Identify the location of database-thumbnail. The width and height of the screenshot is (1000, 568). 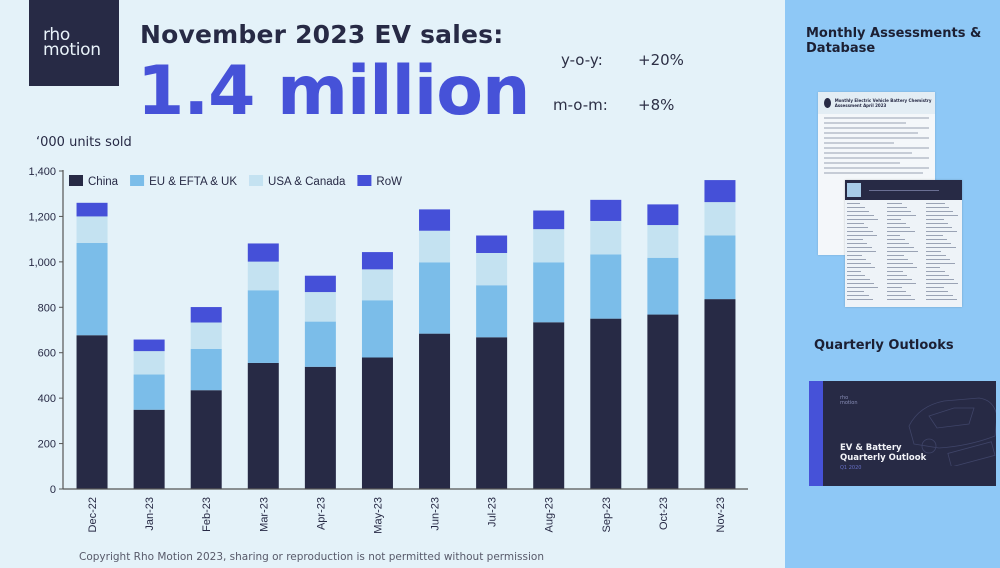
(903, 243).